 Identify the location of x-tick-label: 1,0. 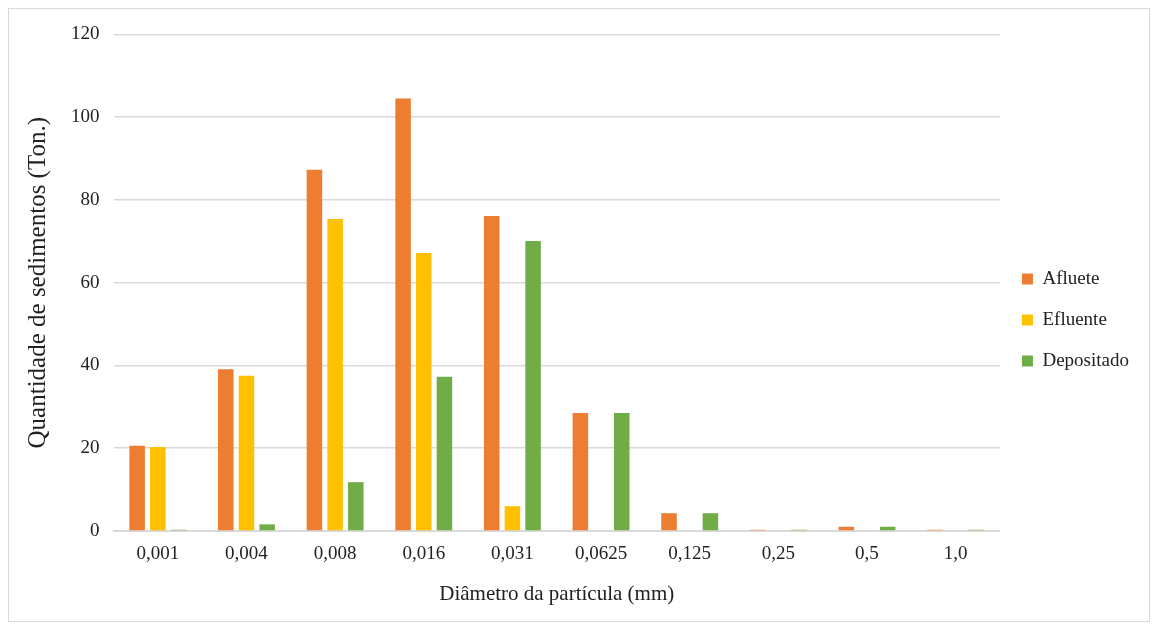
(955, 553).